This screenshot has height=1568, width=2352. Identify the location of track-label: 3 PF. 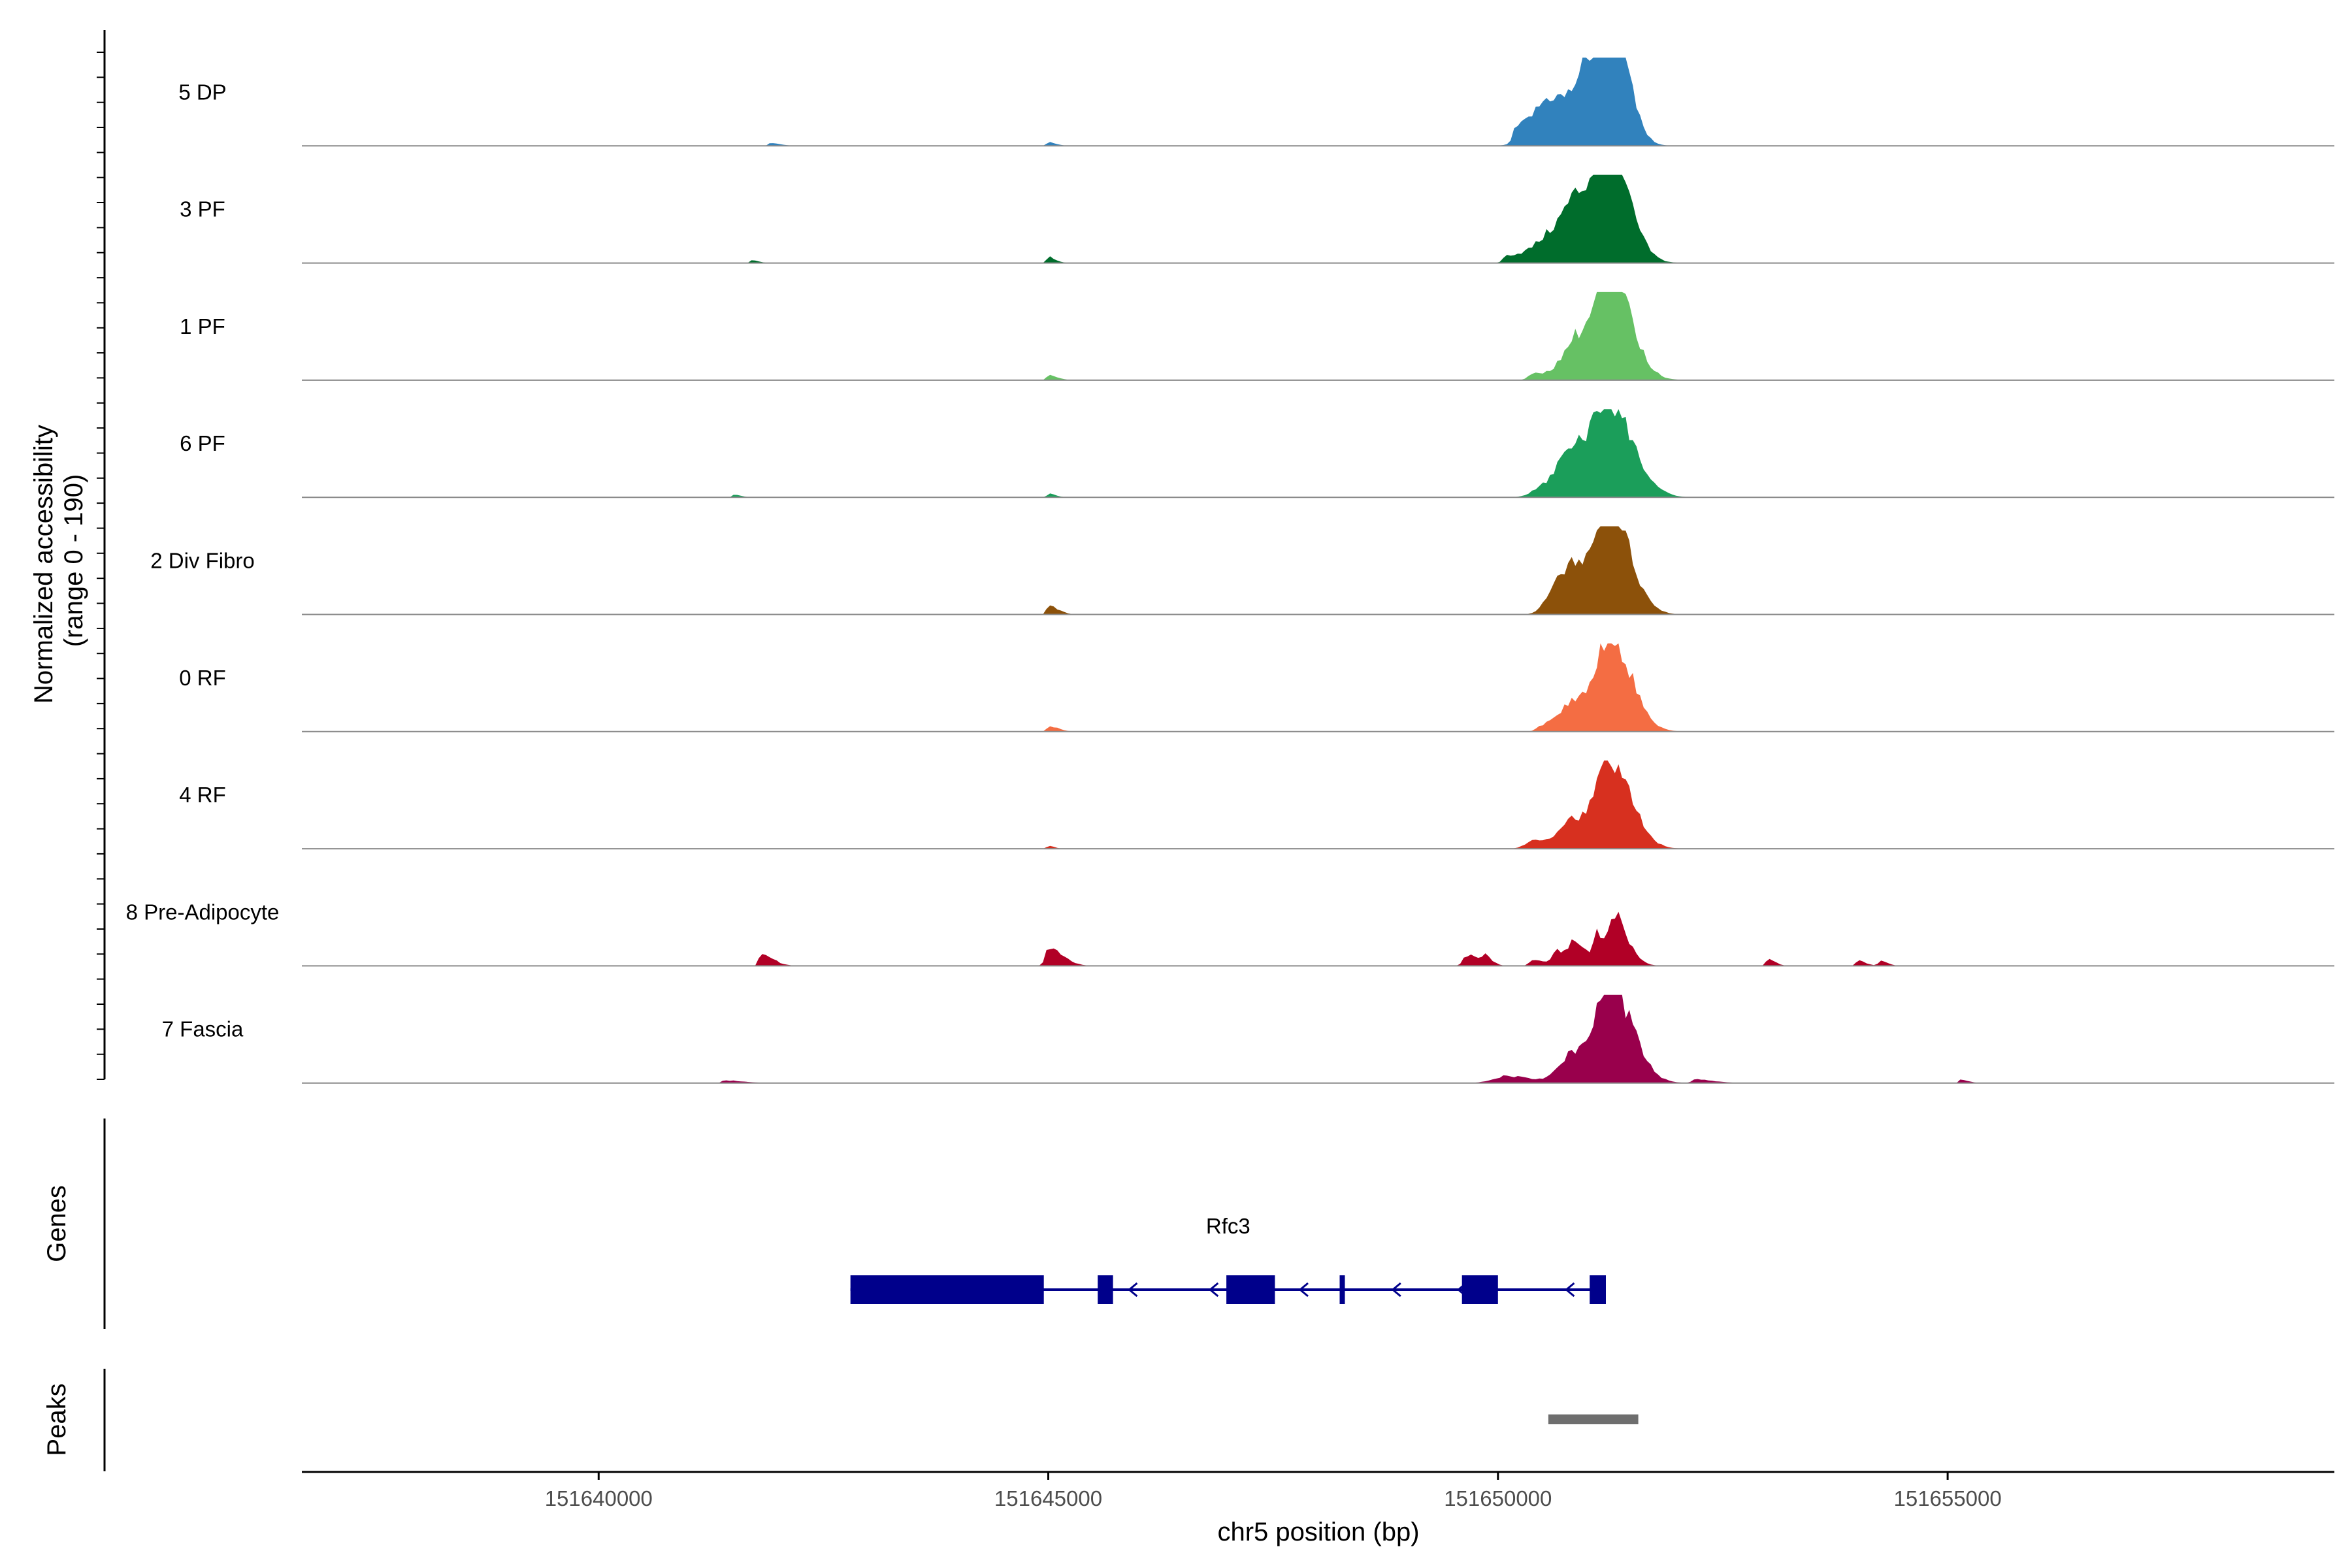
(202, 209).